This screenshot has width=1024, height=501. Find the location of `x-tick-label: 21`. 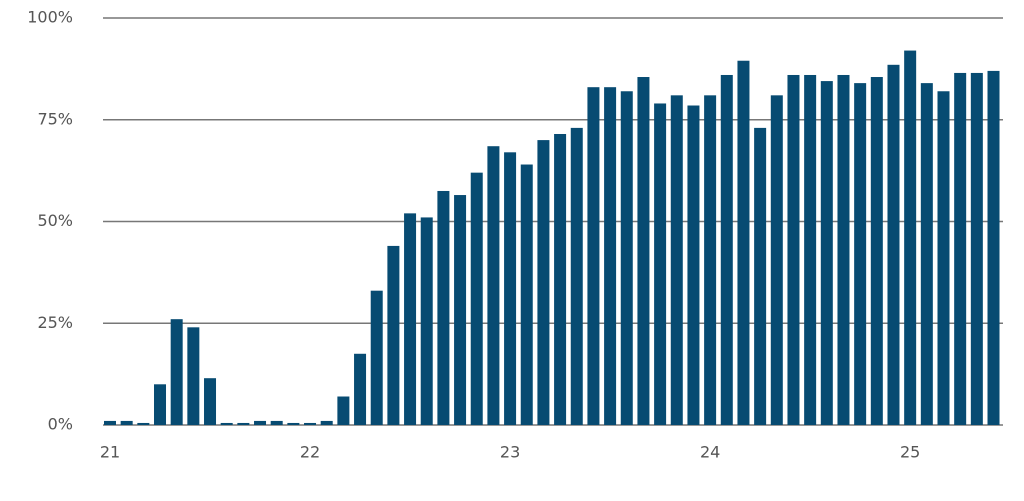

x-tick-label: 21 is located at coordinates (110, 452).